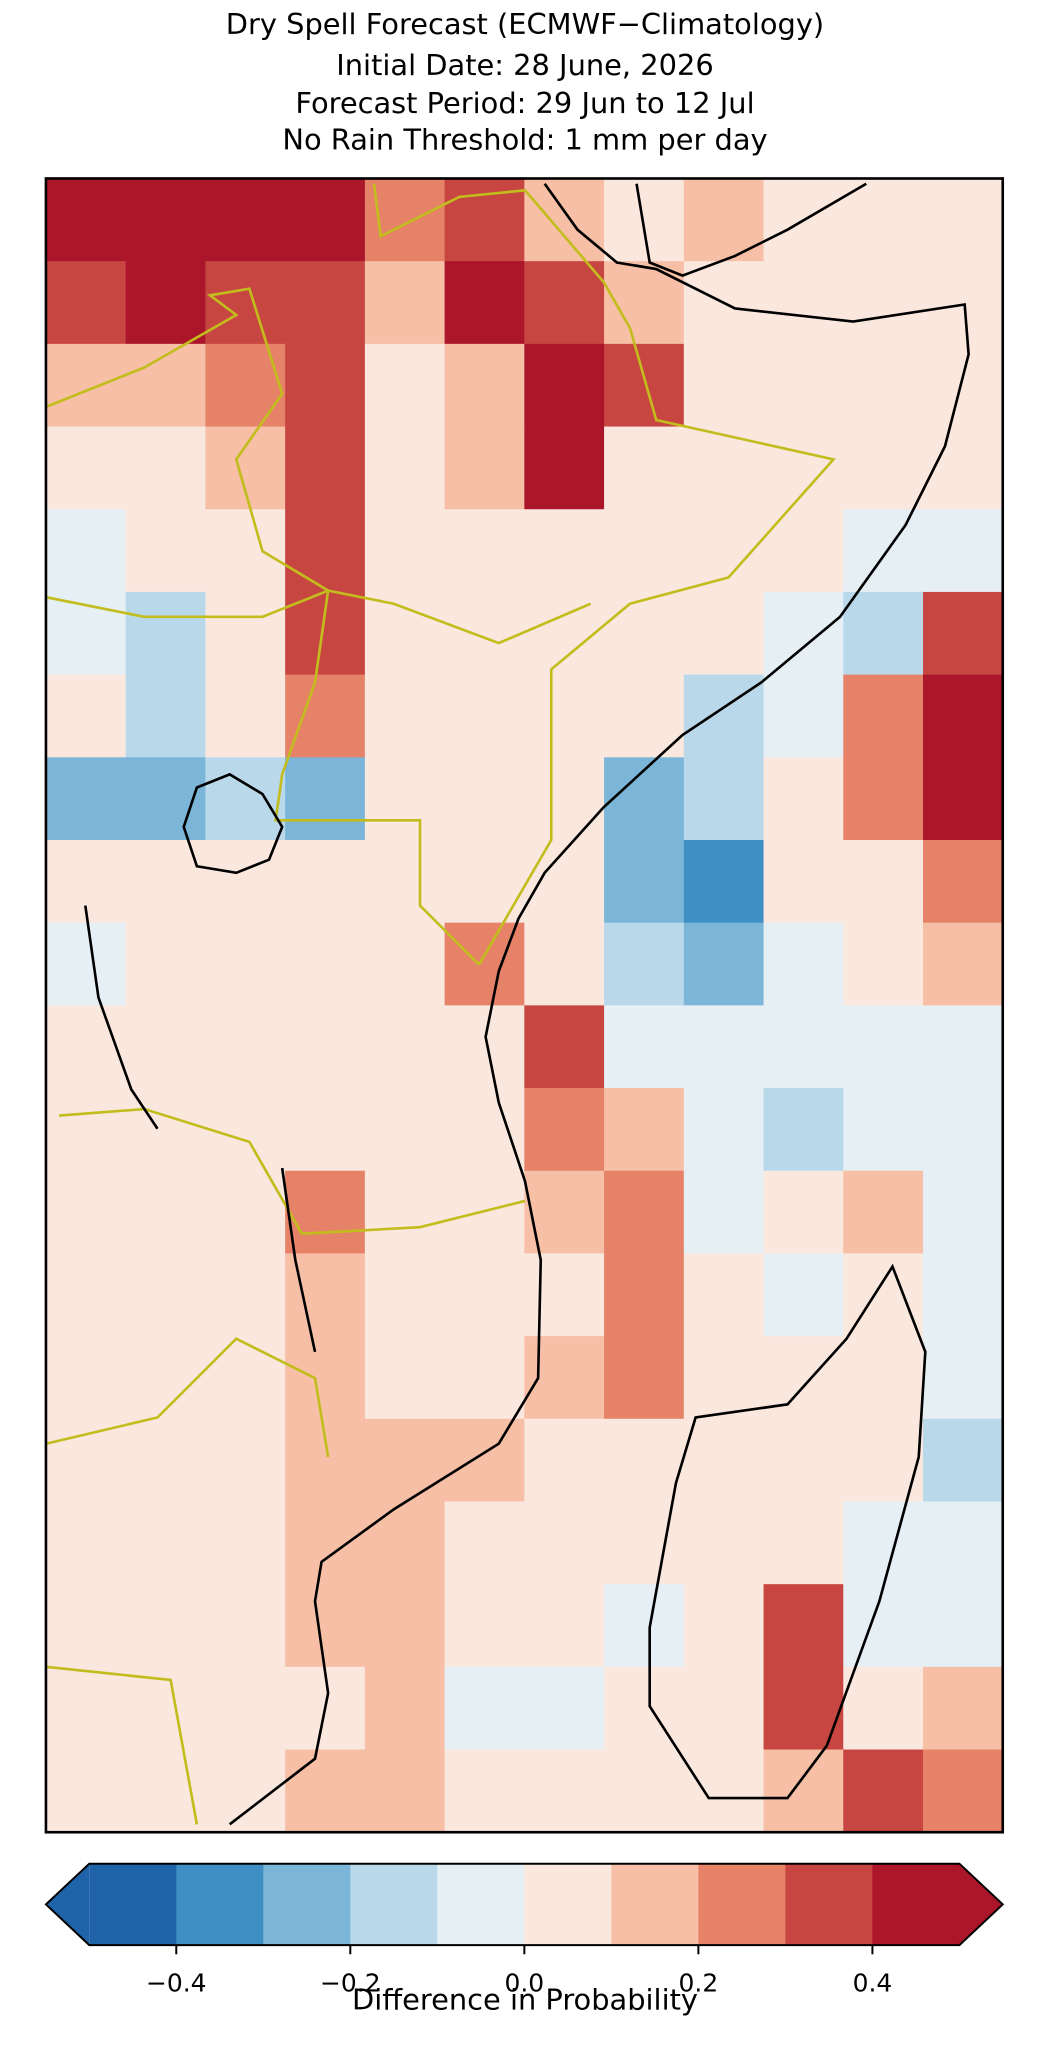  I want to click on colorbar: −0.4 −0.2 0.0 0.2 0.4, so click(524, 1929).